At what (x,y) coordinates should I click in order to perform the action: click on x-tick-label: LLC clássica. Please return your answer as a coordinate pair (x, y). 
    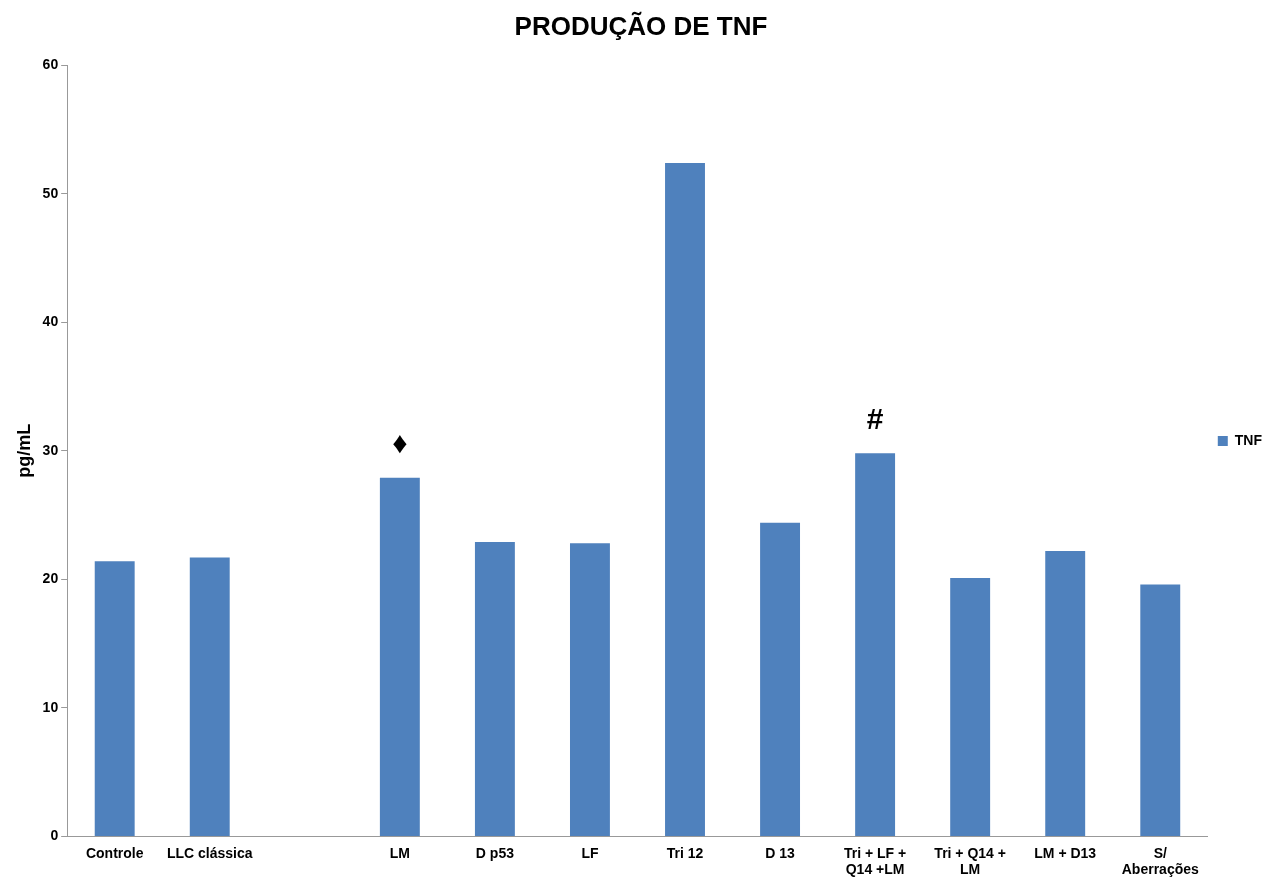
    Looking at the image, I should click on (209, 852).